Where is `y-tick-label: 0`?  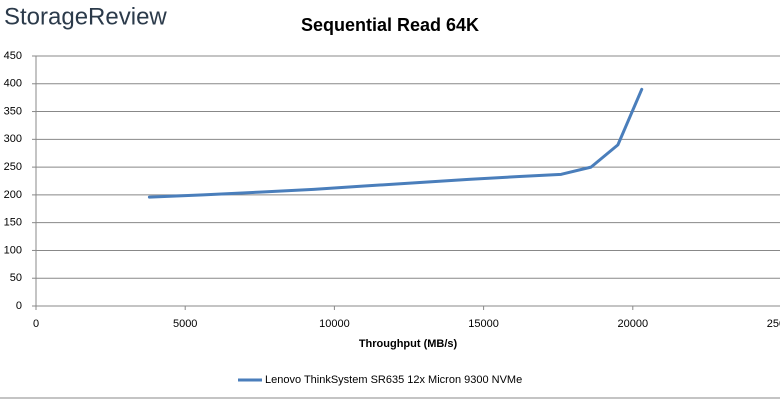 y-tick-label: 0 is located at coordinates (19, 306).